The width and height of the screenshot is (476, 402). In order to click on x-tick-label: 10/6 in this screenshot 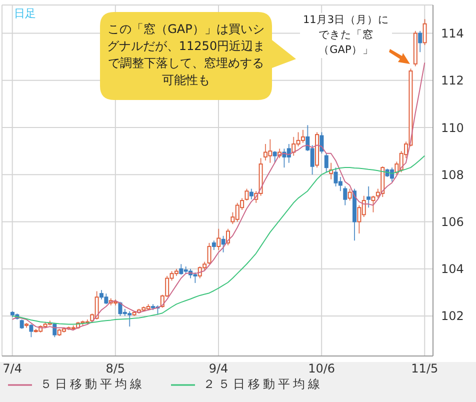, I will do `click(322, 369)`.